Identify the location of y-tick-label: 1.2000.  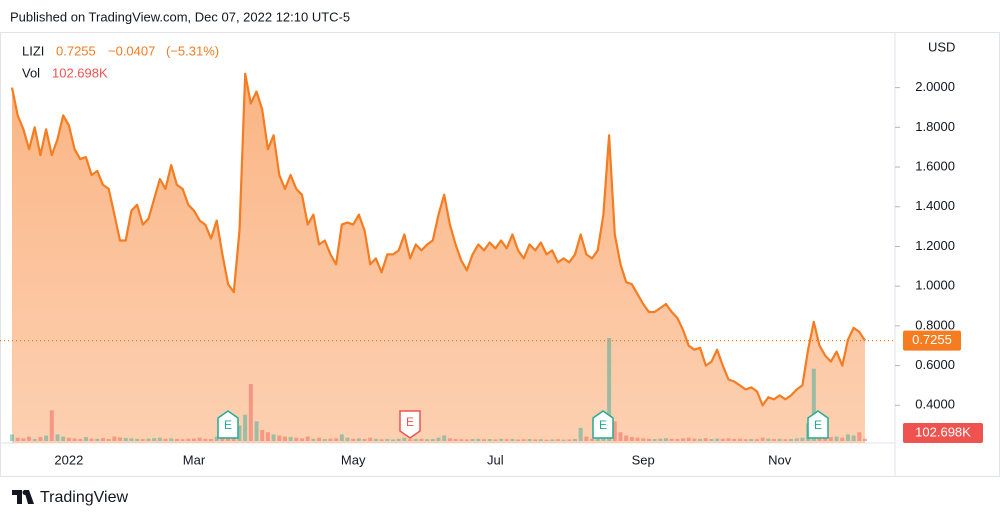
(935, 245).